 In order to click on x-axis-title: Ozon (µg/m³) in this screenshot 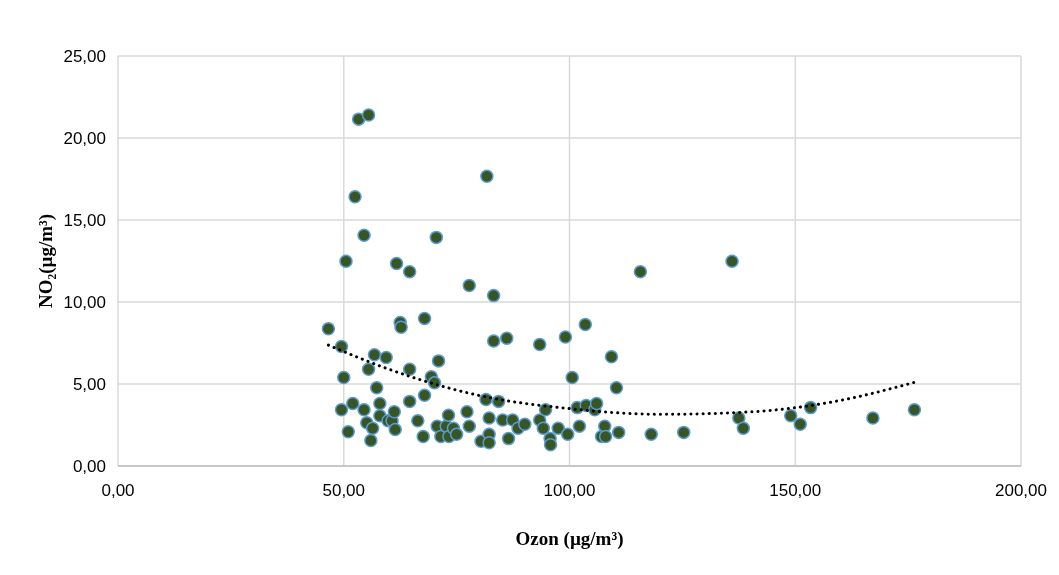, I will do `click(569, 539)`.